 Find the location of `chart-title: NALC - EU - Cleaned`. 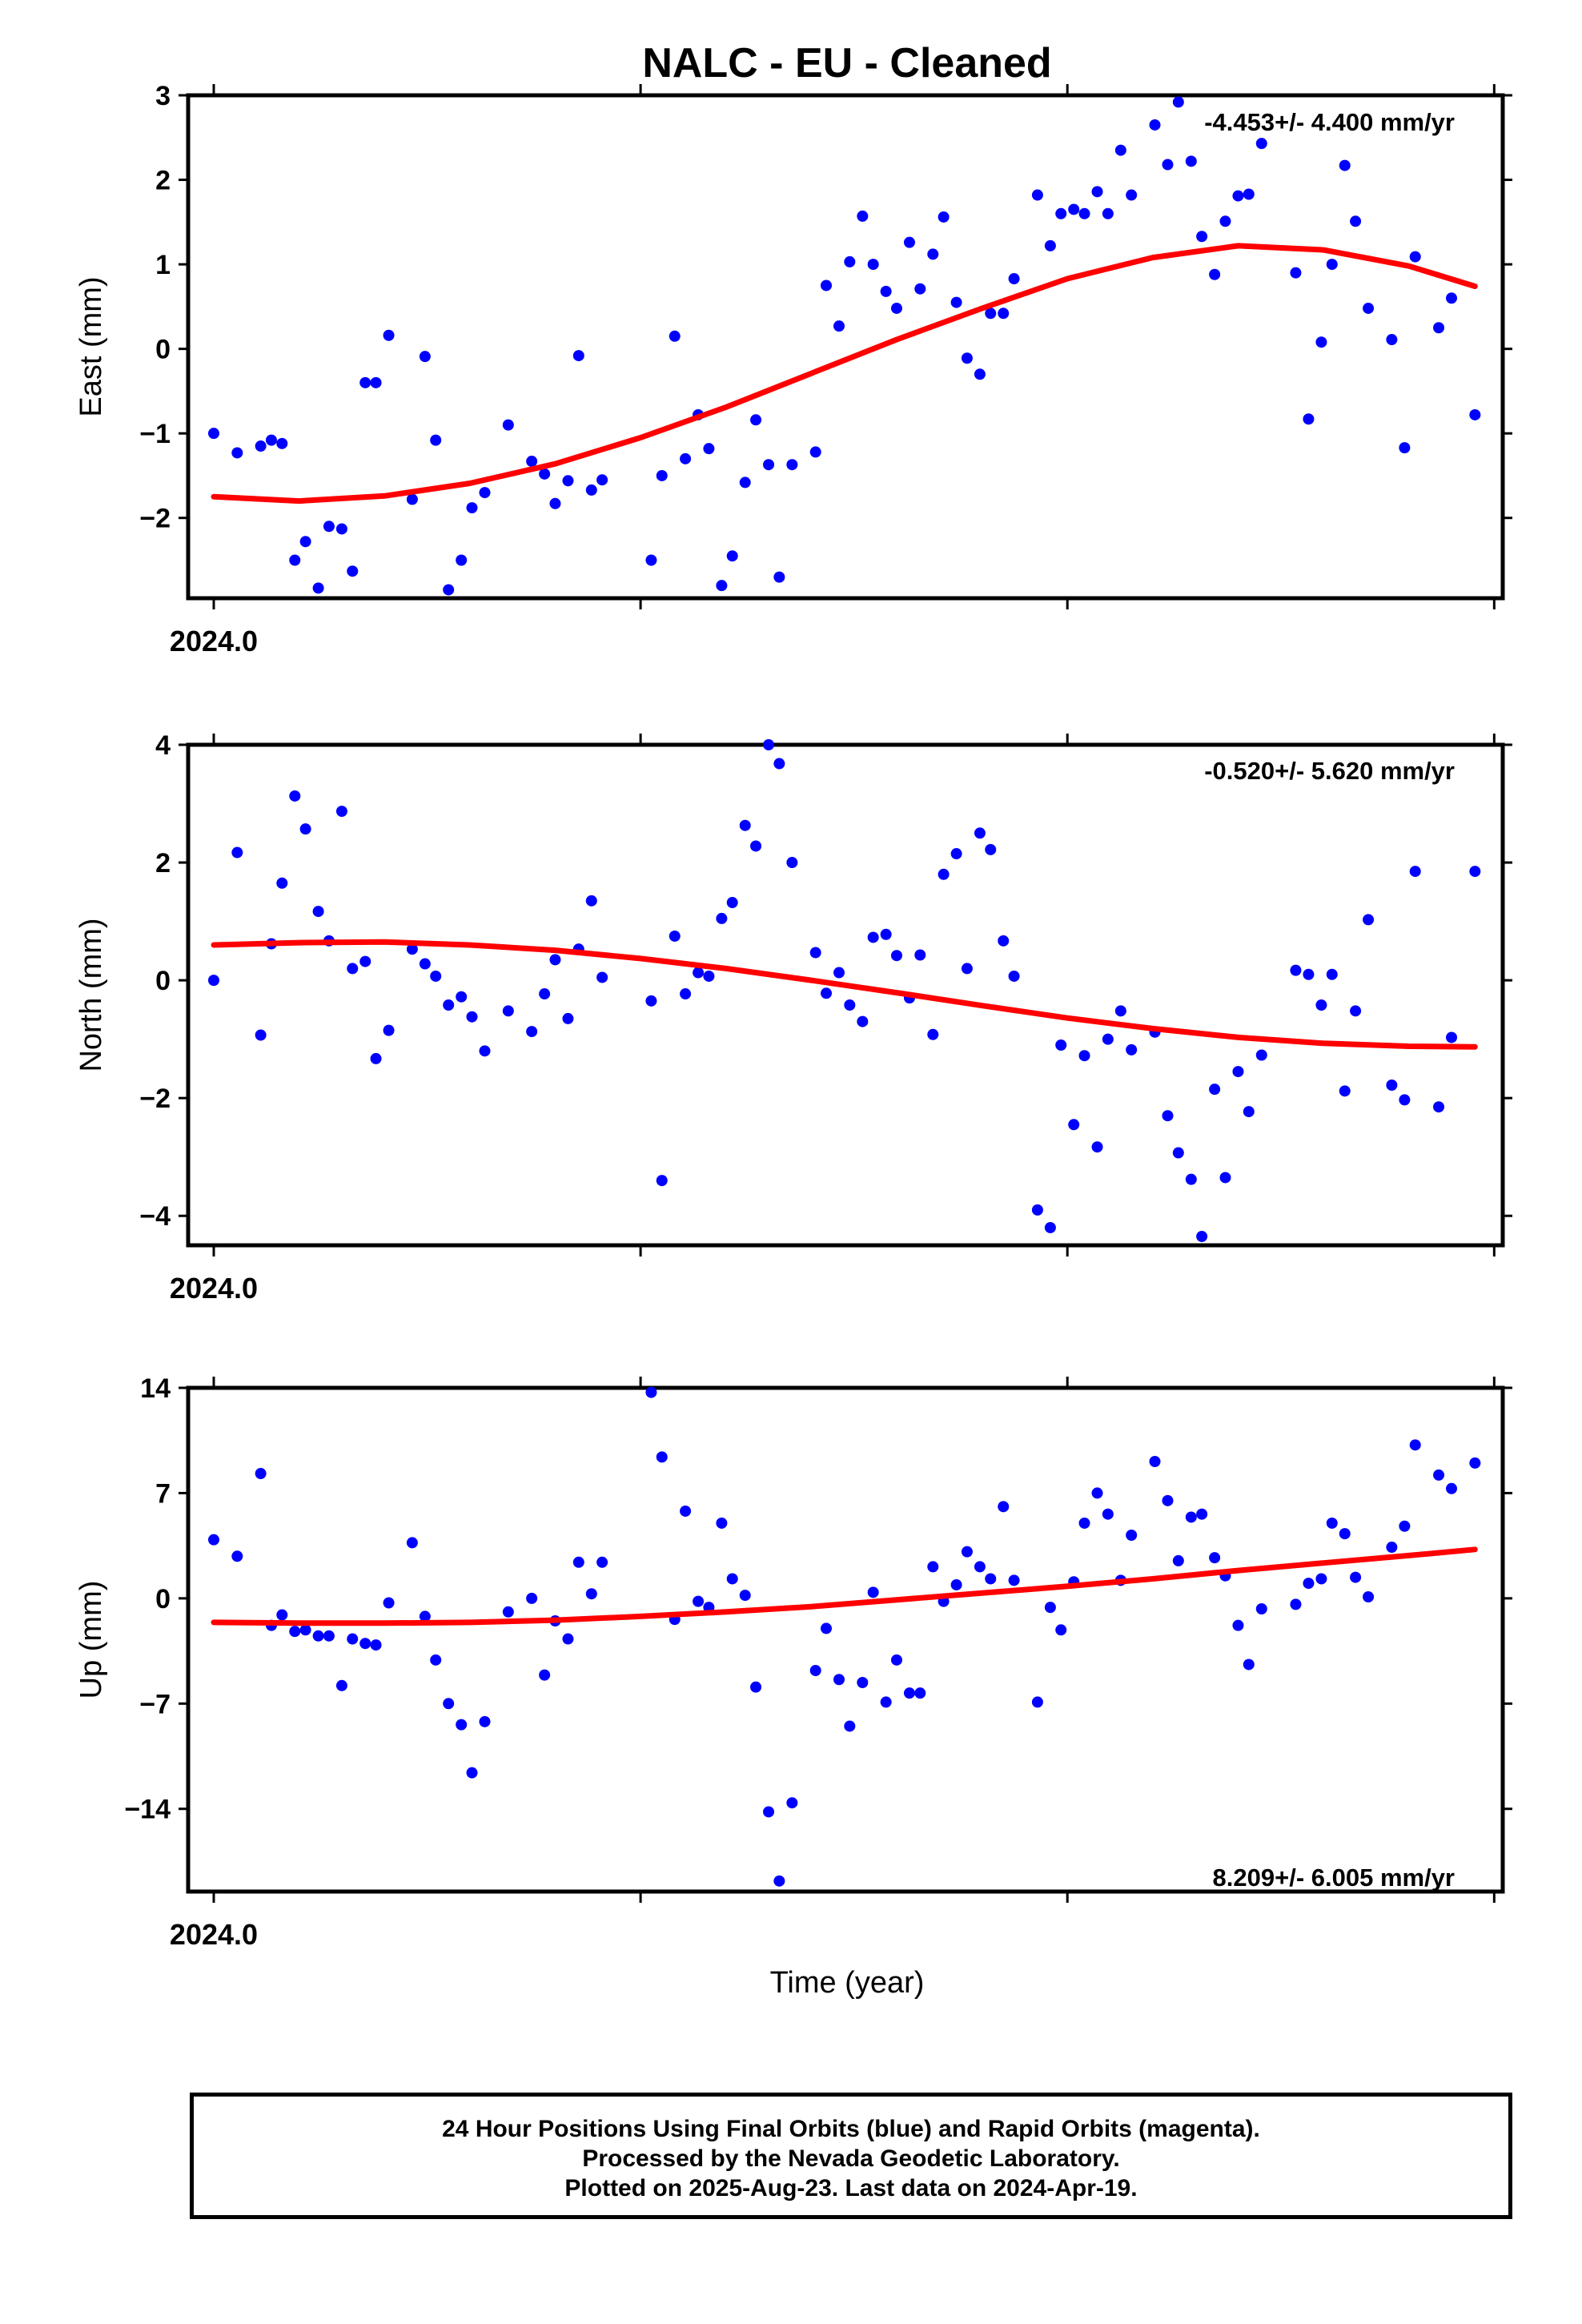

chart-title: NALC - EU - Cleaned is located at coordinates (847, 63).